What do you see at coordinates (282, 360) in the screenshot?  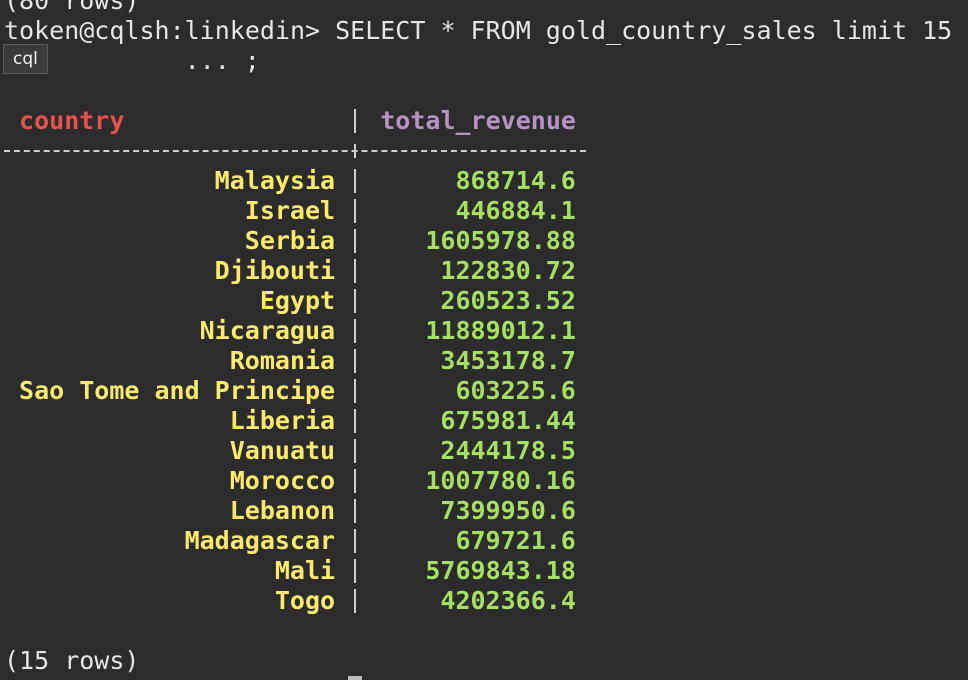 I see `country-cell: Romania` at bounding box center [282, 360].